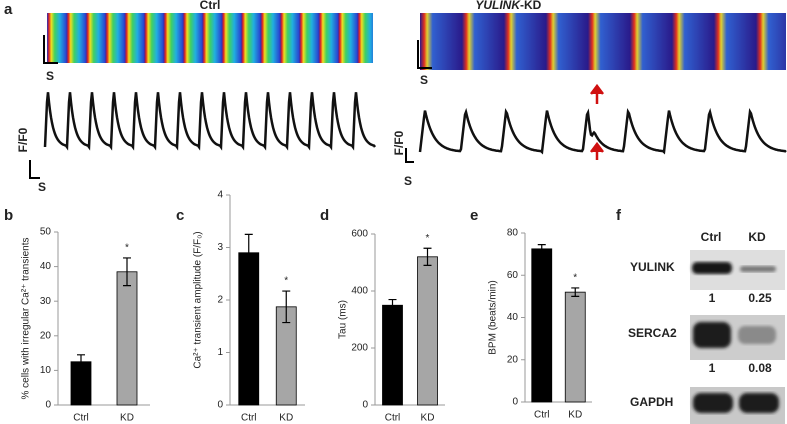 This screenshot has width=787, height=424. What do you see at coordinates (343, 319) in the screenshot?
I see `y-axis-label: Tau (ms)` at bounding box center [343, 319].